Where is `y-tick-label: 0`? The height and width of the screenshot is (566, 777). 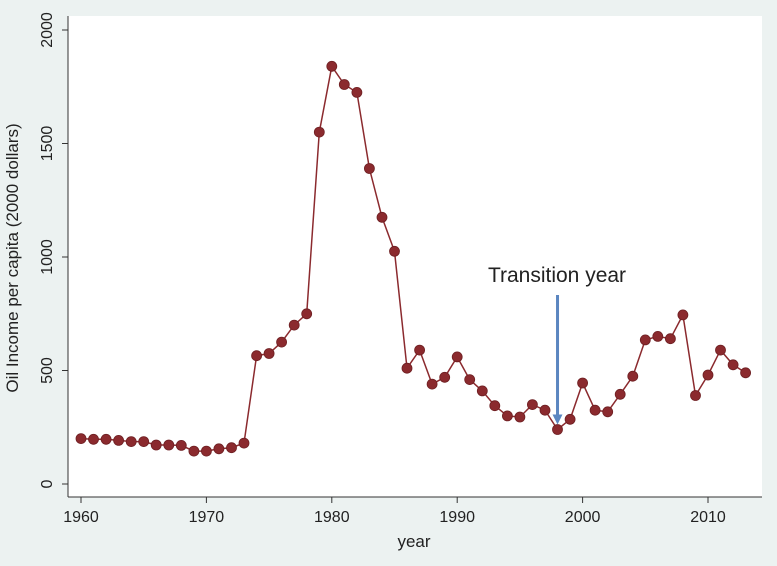
y-tick-label: 0 is located at coordinates (47, 483).